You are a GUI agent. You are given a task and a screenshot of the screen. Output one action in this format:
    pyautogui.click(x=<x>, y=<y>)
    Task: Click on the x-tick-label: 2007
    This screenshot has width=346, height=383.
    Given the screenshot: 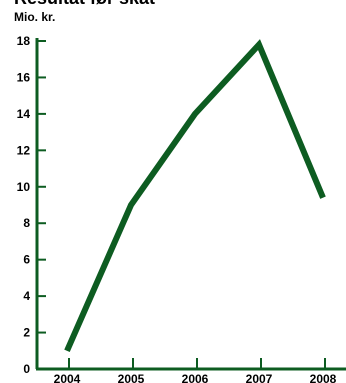 What is the action you would take?
    pyautogui.click(x=259, y=377)
    